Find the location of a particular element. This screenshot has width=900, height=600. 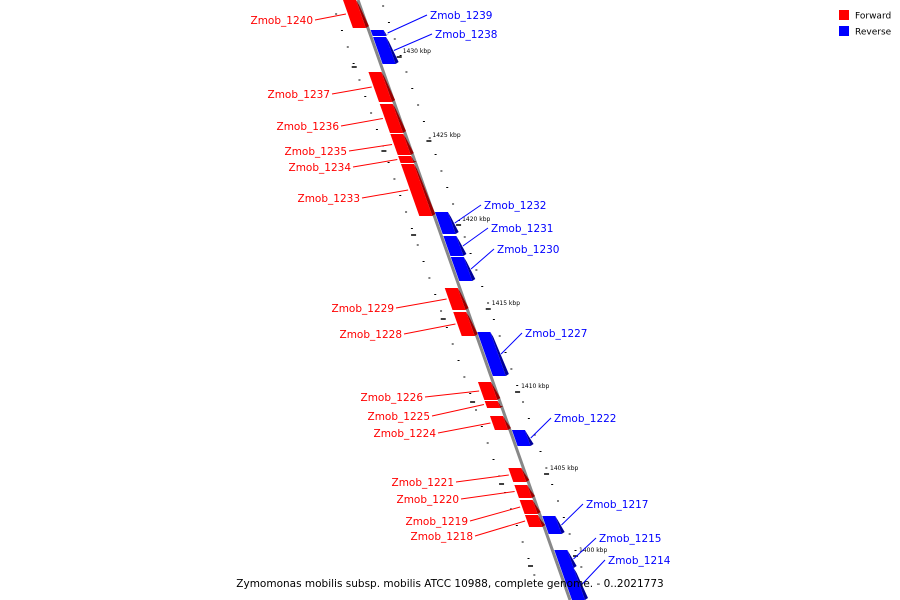

gene-label: Zmob_1226 is located at coordinates (392, 398).